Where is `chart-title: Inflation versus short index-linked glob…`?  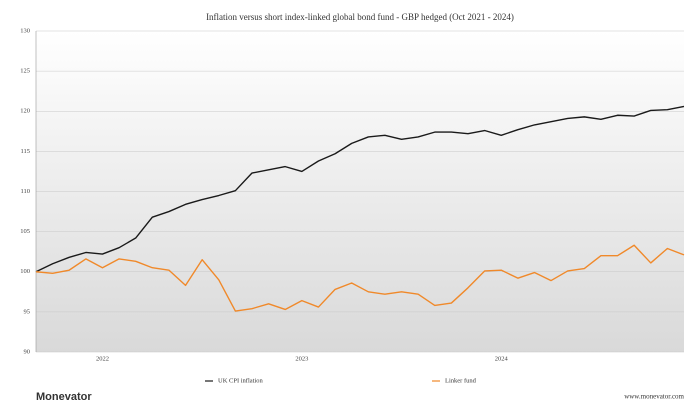 chart-title: Inflation versus short index-linked glob… is located at coordinates (360, 17).